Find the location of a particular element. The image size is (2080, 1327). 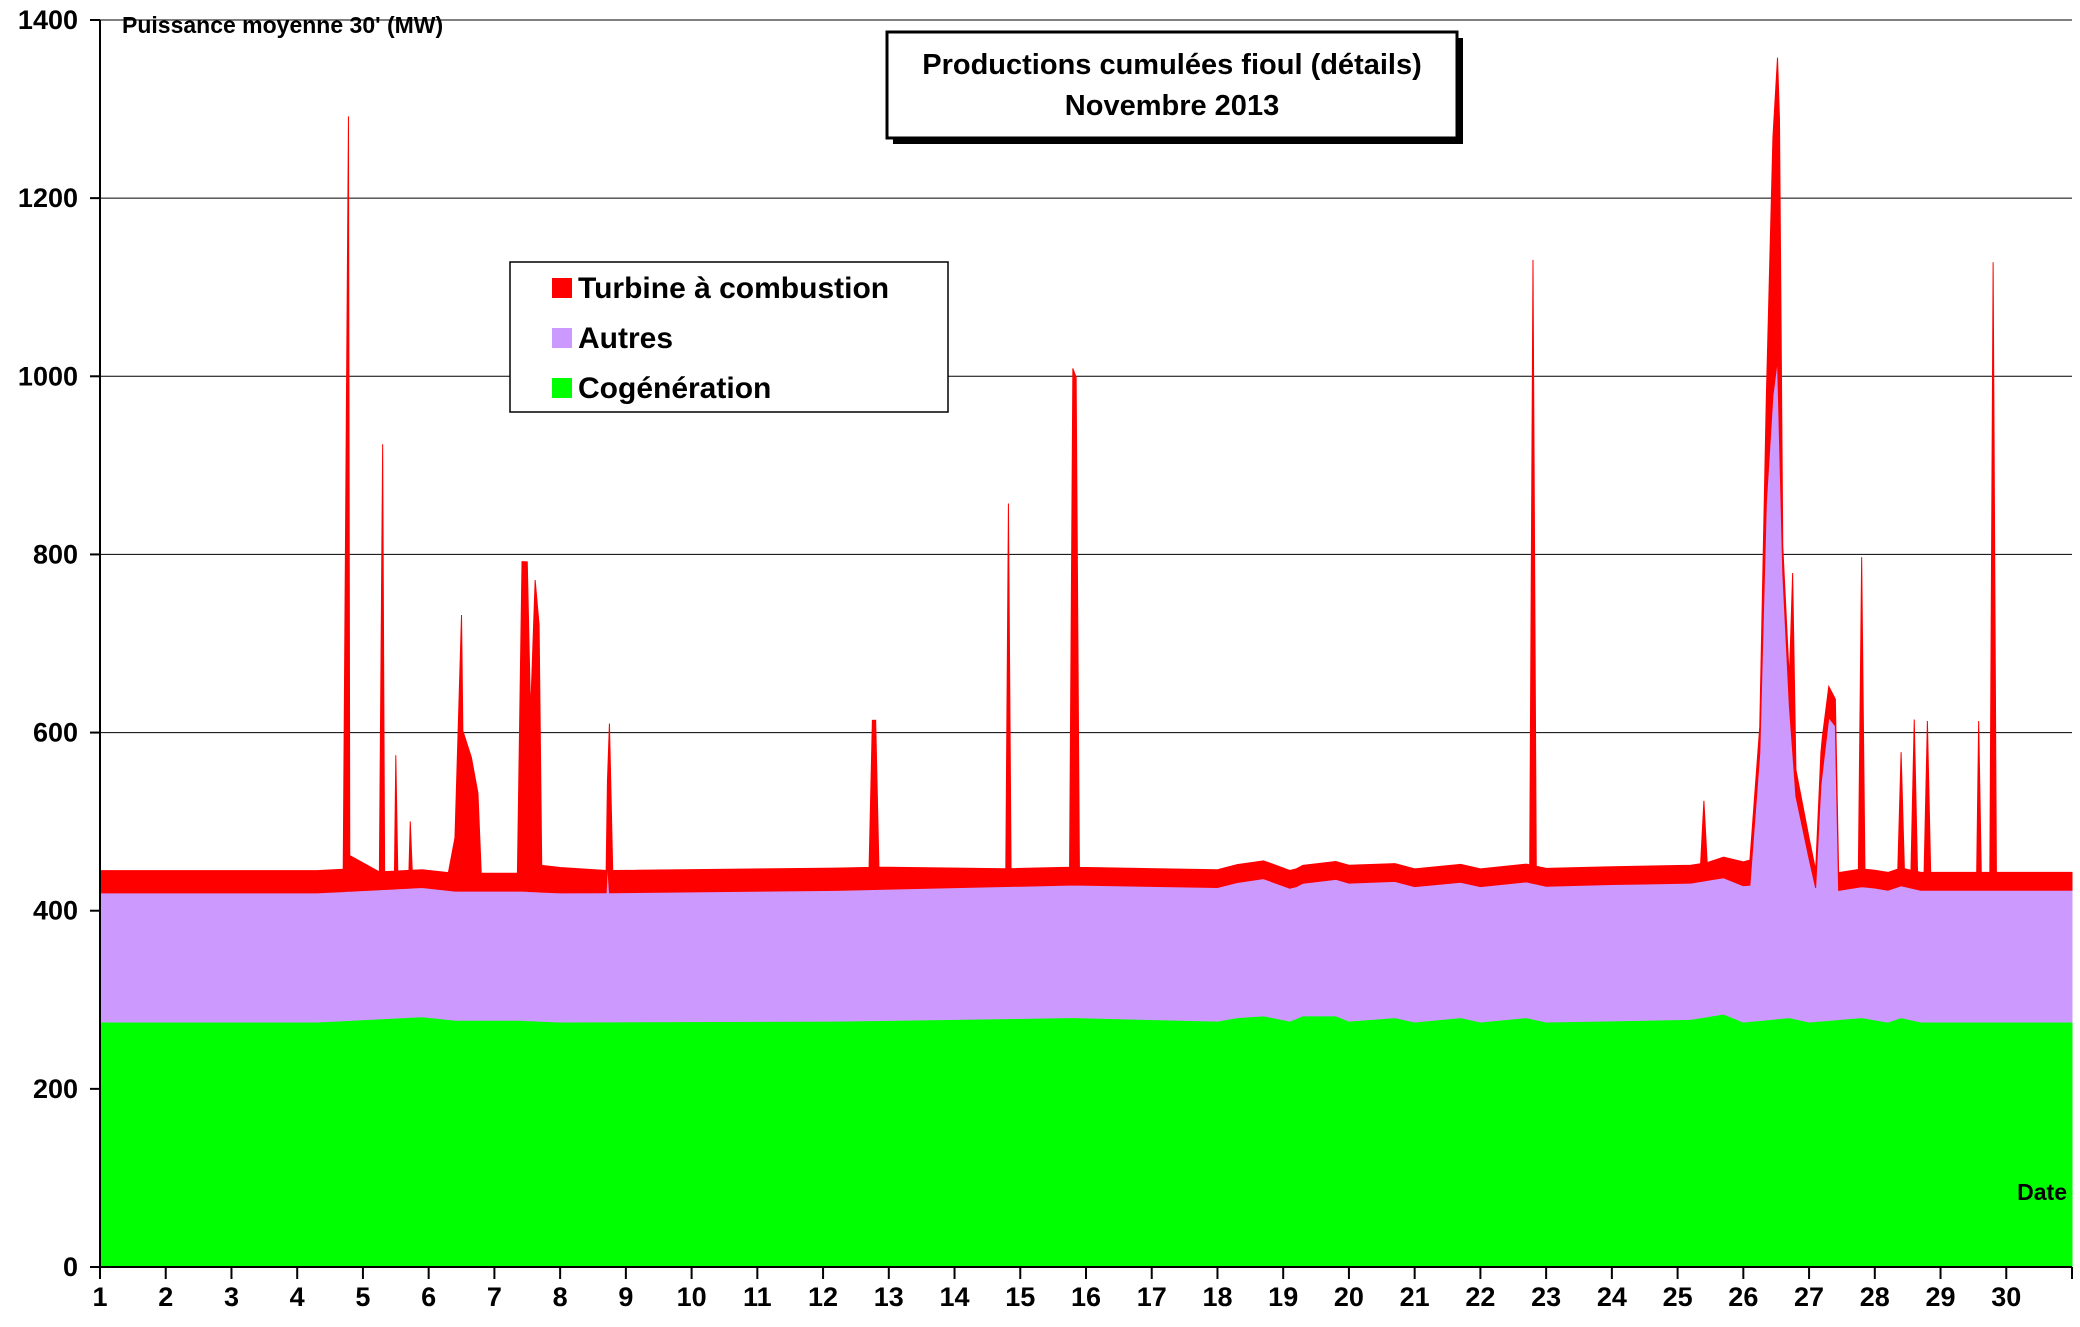

x-tick-label-25: 25 is located at coordinates (1678, 1297).